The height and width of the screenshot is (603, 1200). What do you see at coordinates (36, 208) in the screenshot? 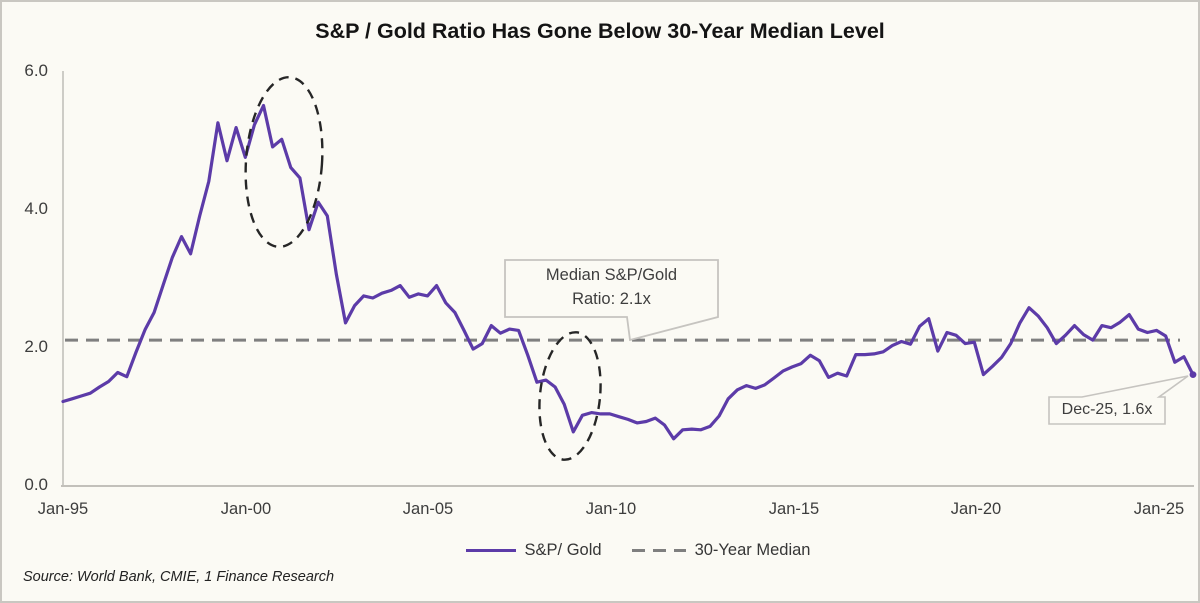
I see `y-tick-4: 4.0` at bounding box center [36, 208].